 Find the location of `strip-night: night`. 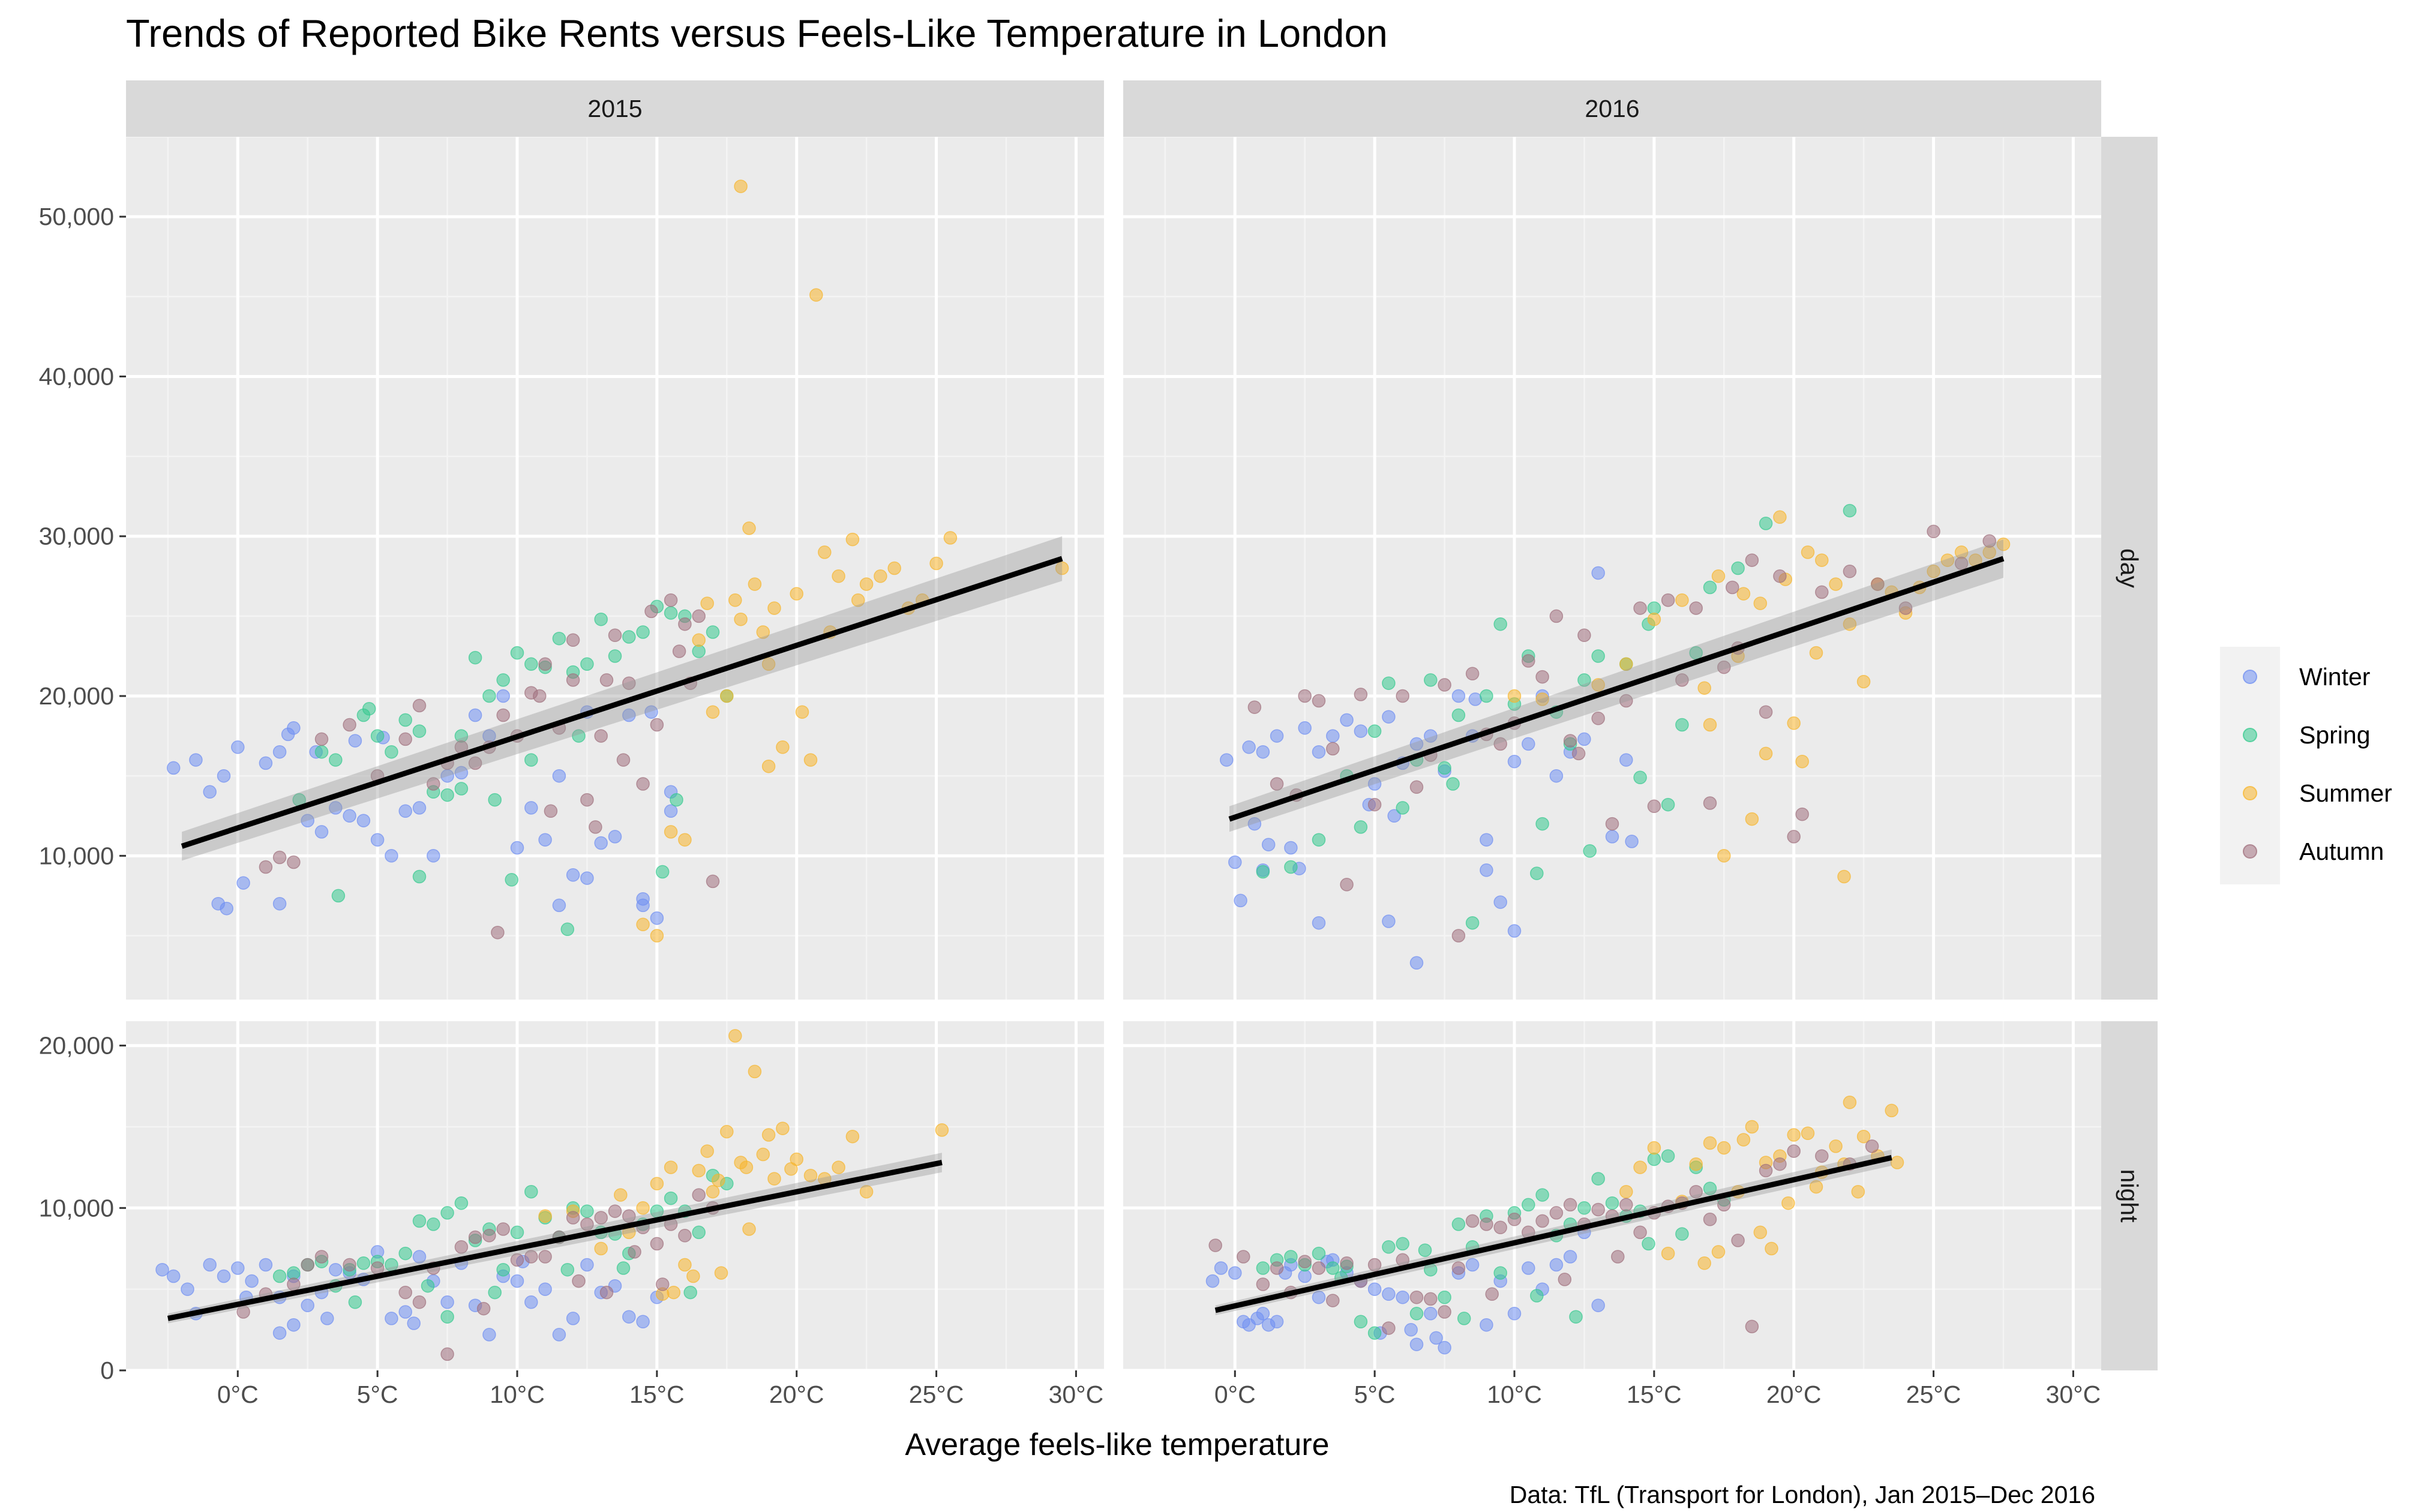

strip-night: night is located at coordinates (2129, 1195).